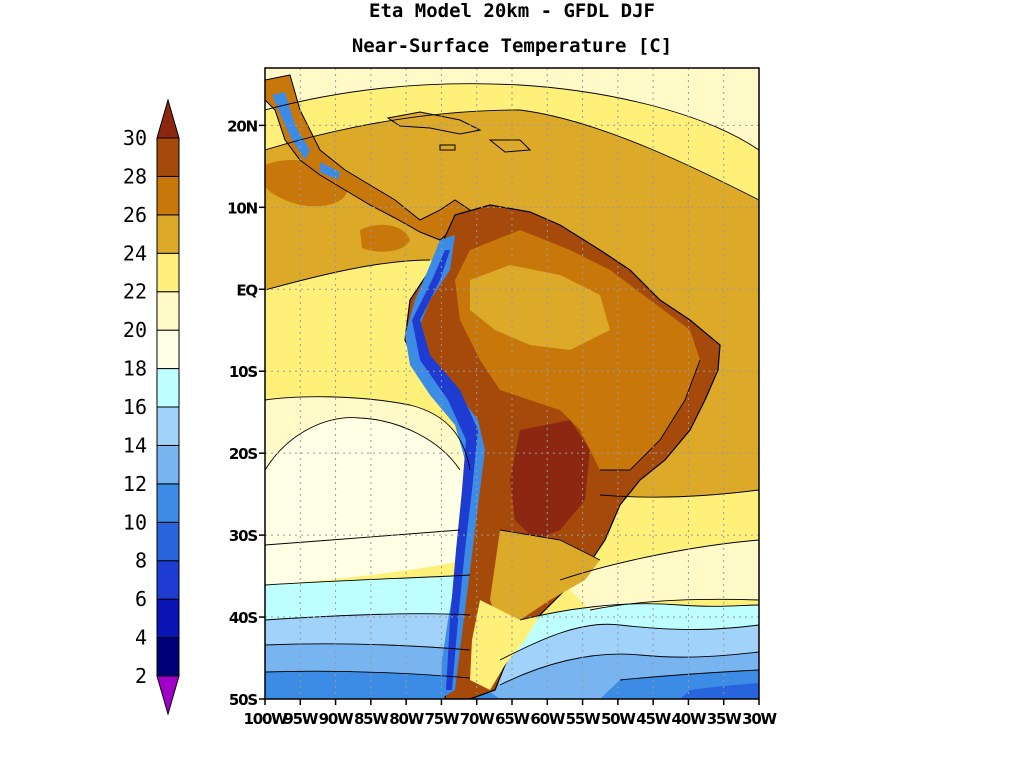 This screenshot has height=768, width=1024. Describe the element at coordinates (243, 372) in the screenshot. I see `lat-tick-label: 10S` at that location.